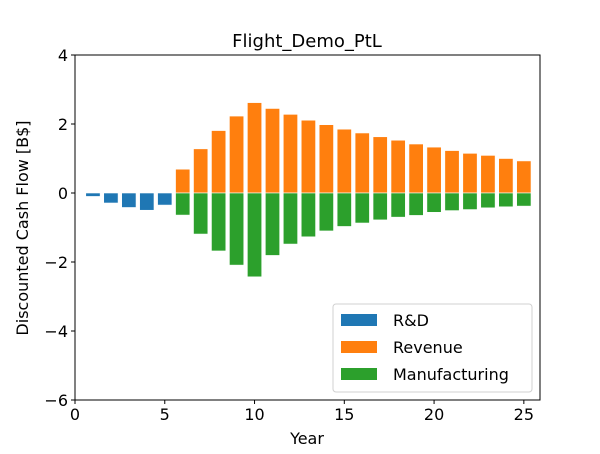 This screenshot has width=600, height=454. I want to click on legend-swatch-revenue, so click(359, 347).